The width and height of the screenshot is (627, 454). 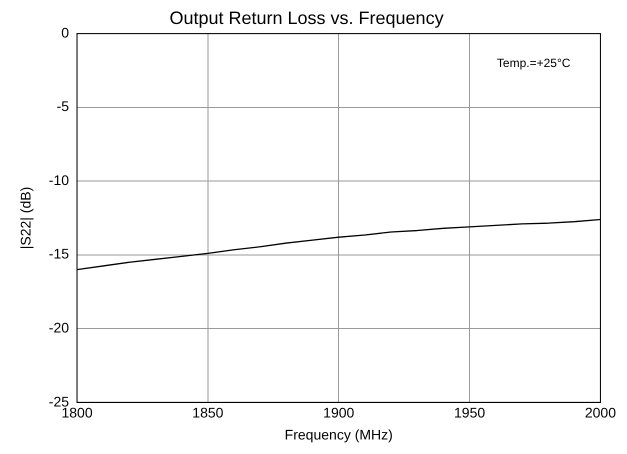 I want to click on x-tick-label: 1900, so click(x=339, y=412).